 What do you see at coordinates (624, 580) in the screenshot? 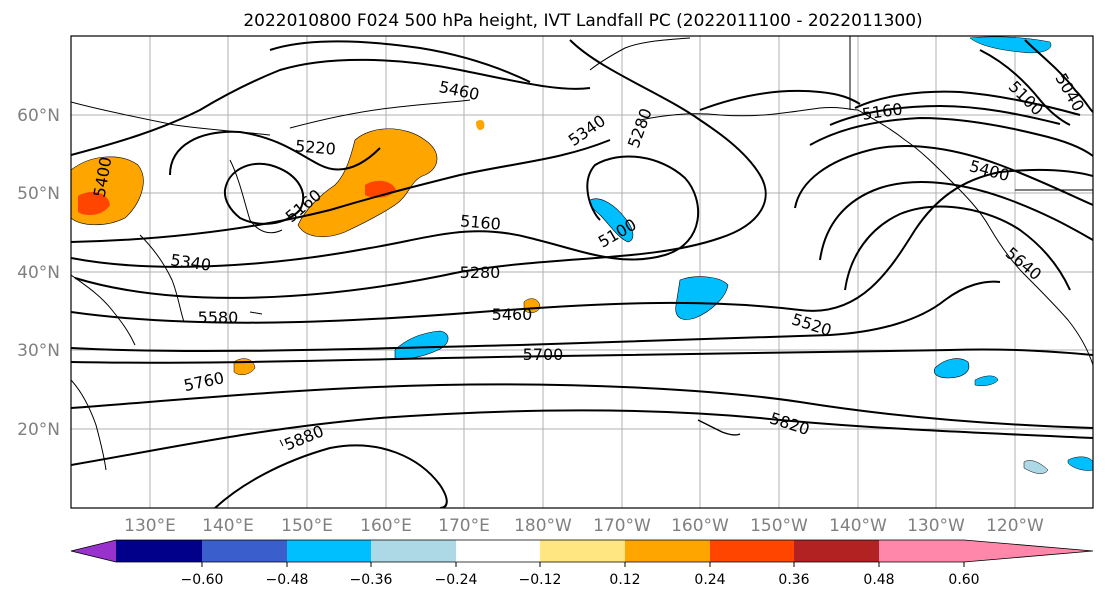
I see `colorbar-tick-label: 0.12` at bounding box center [624, 580].